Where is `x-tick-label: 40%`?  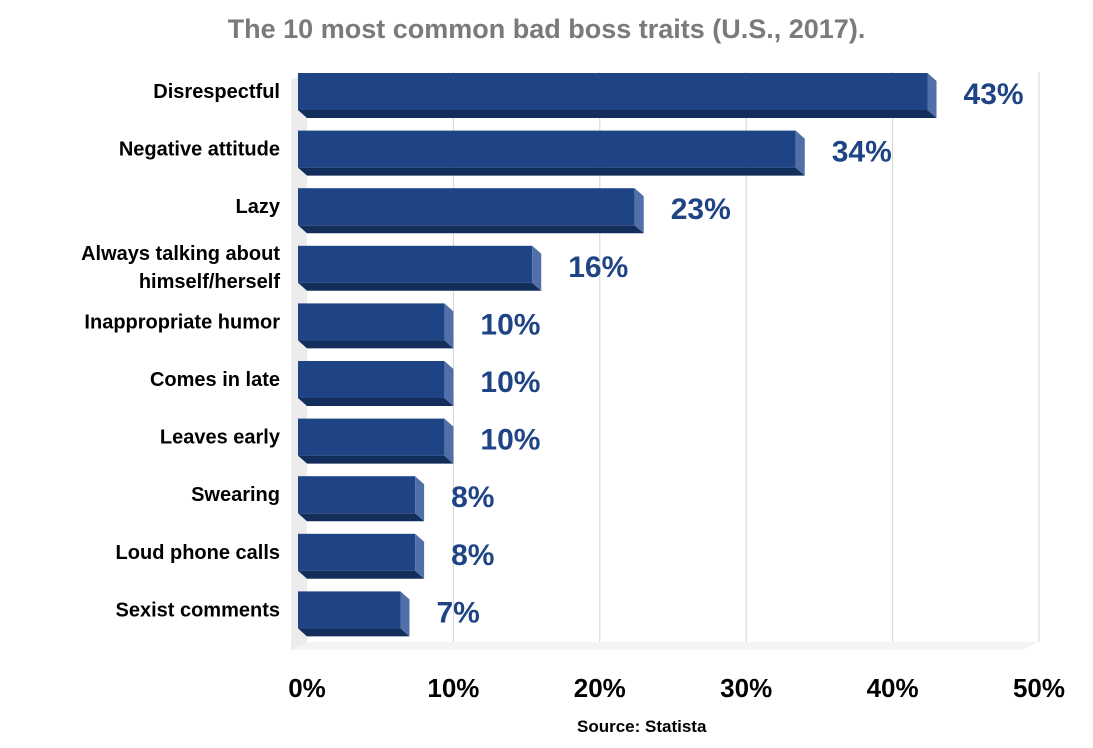 x-tick-label: 40% is located at coordinates (893, 688).